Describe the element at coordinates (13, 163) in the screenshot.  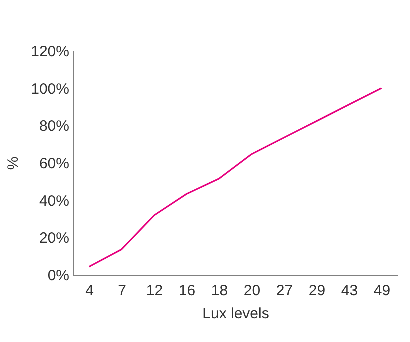
I see `y-axis-title: %` at that location.